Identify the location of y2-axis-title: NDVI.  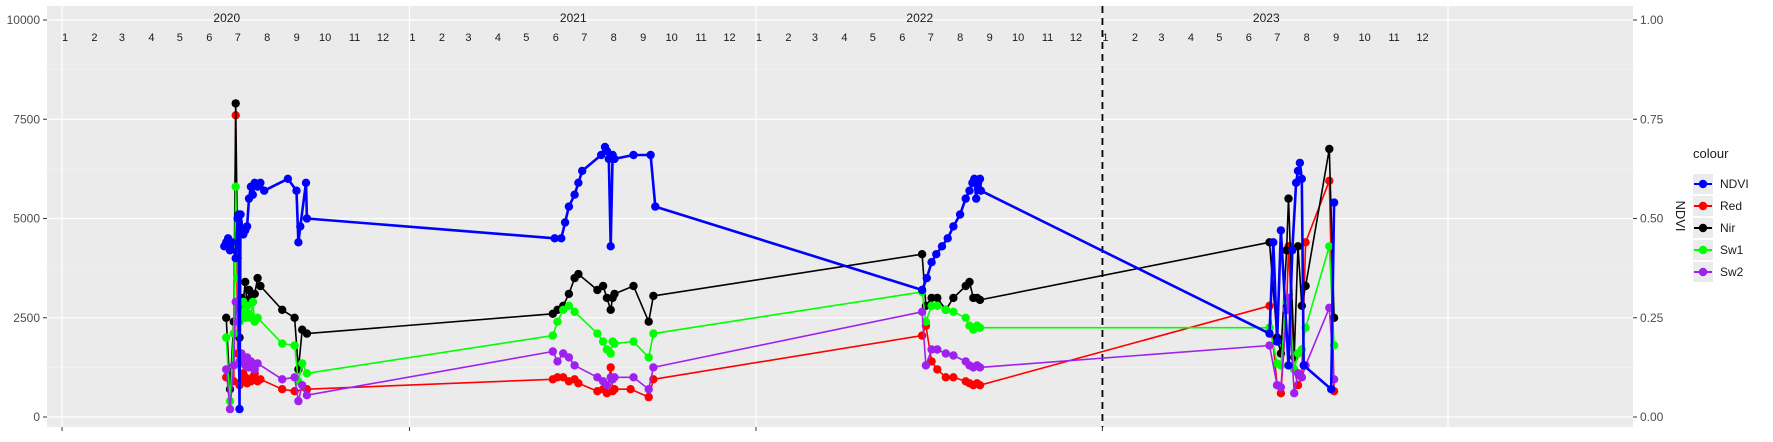
(1680, 215).